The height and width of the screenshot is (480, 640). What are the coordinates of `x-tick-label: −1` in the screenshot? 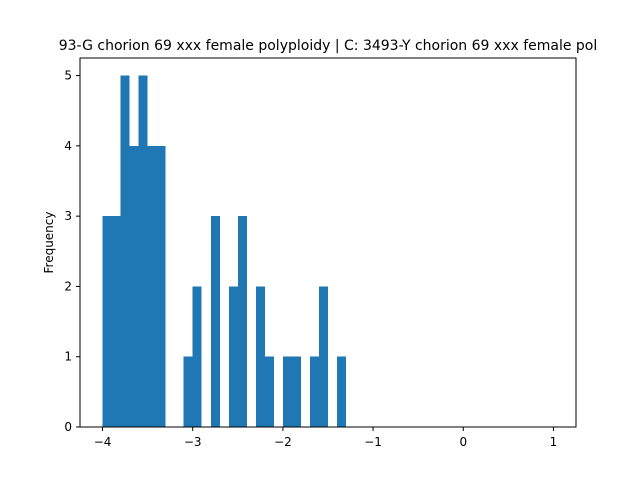 It's located at (373, 442).